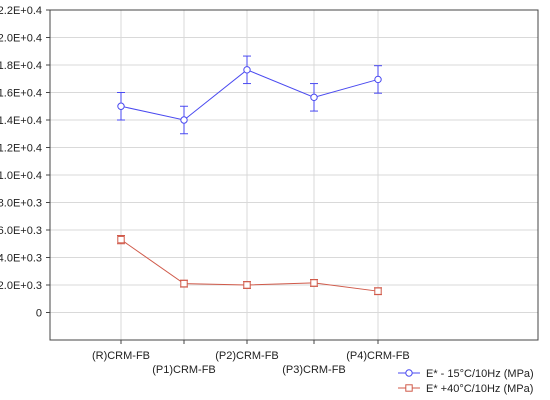 The width and height of the screenshot is (550, 400). What do you see at coordinates (21, 66) in the screenshot?
I see `y-tick-label: 1.8E+0.4` at bounding box center [21, 66].